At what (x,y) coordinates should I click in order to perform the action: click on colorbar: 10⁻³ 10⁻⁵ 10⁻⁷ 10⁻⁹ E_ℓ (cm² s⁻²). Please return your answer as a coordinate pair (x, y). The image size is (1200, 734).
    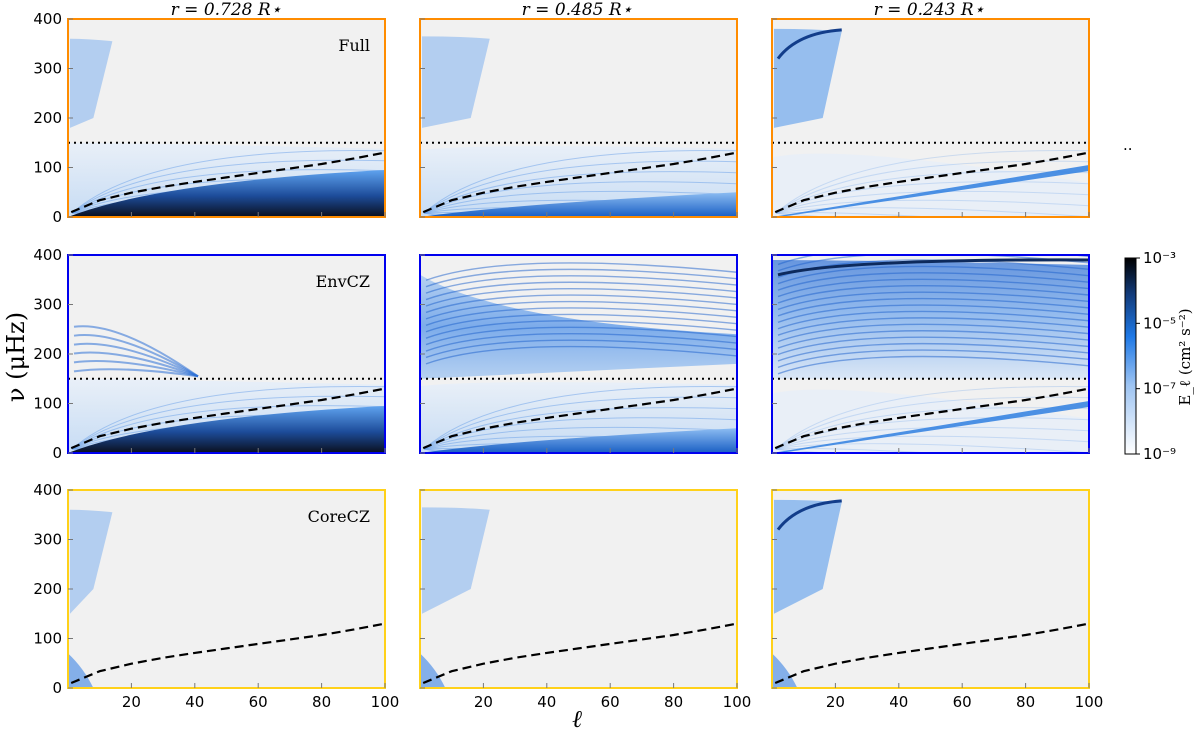
    Looking at the image, I should click on (1159, 356).